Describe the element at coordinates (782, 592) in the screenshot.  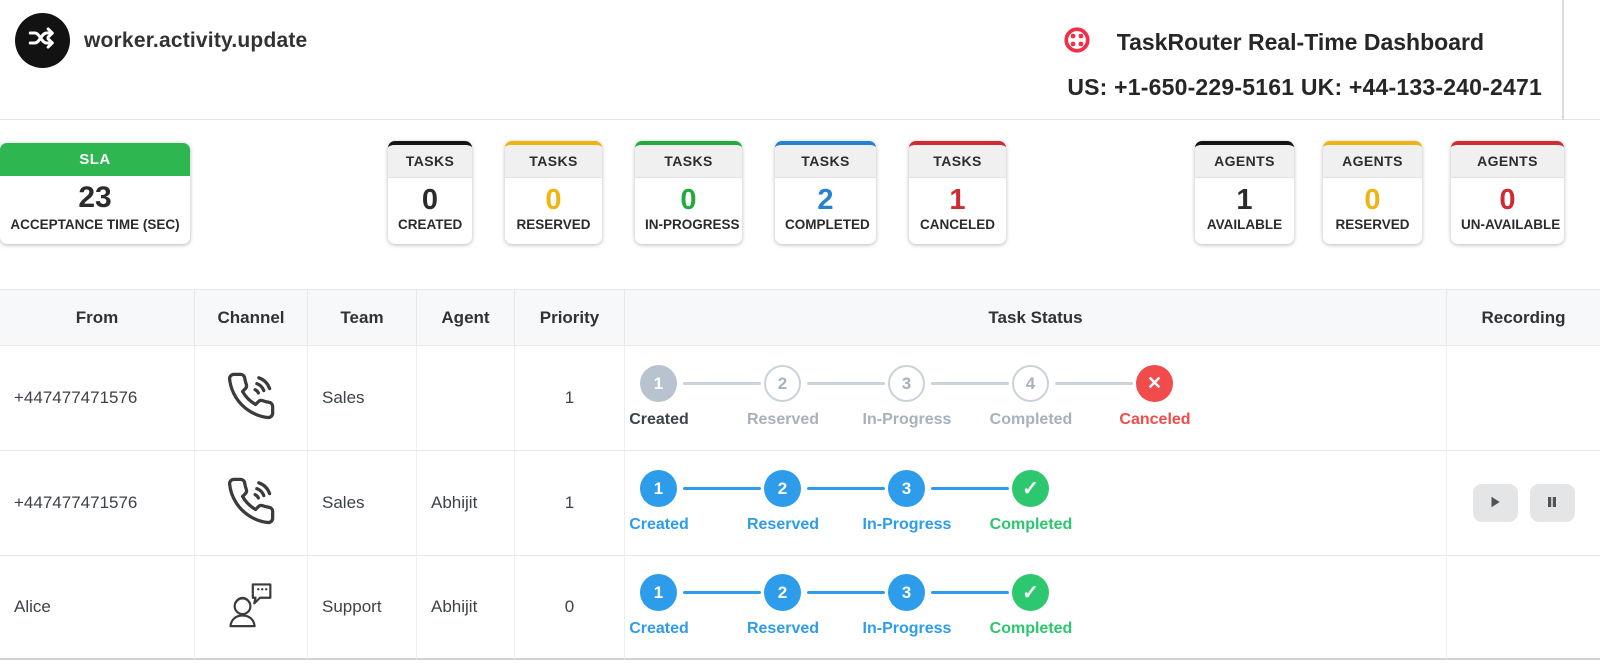
I see `step-circle: 2` at that location.